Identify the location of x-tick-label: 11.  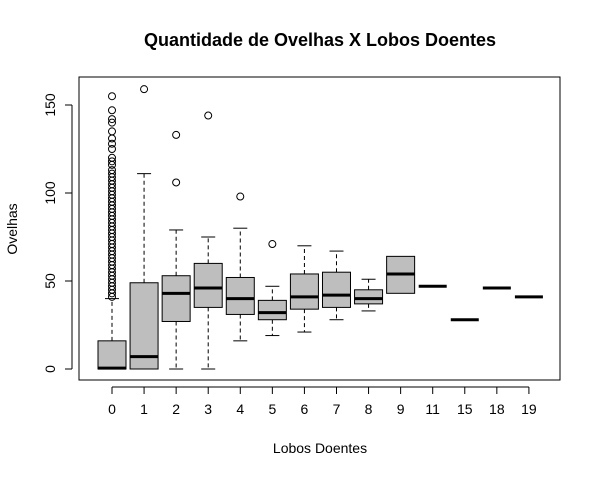
(432, 409).